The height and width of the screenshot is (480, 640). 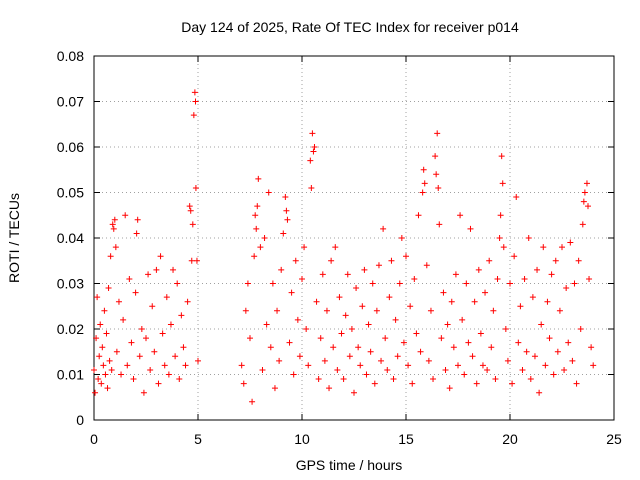 What do you see at coordinates (80, 420) in the screenshot?
I see `y-tick-label: 0` at bounding box center [80, 420].